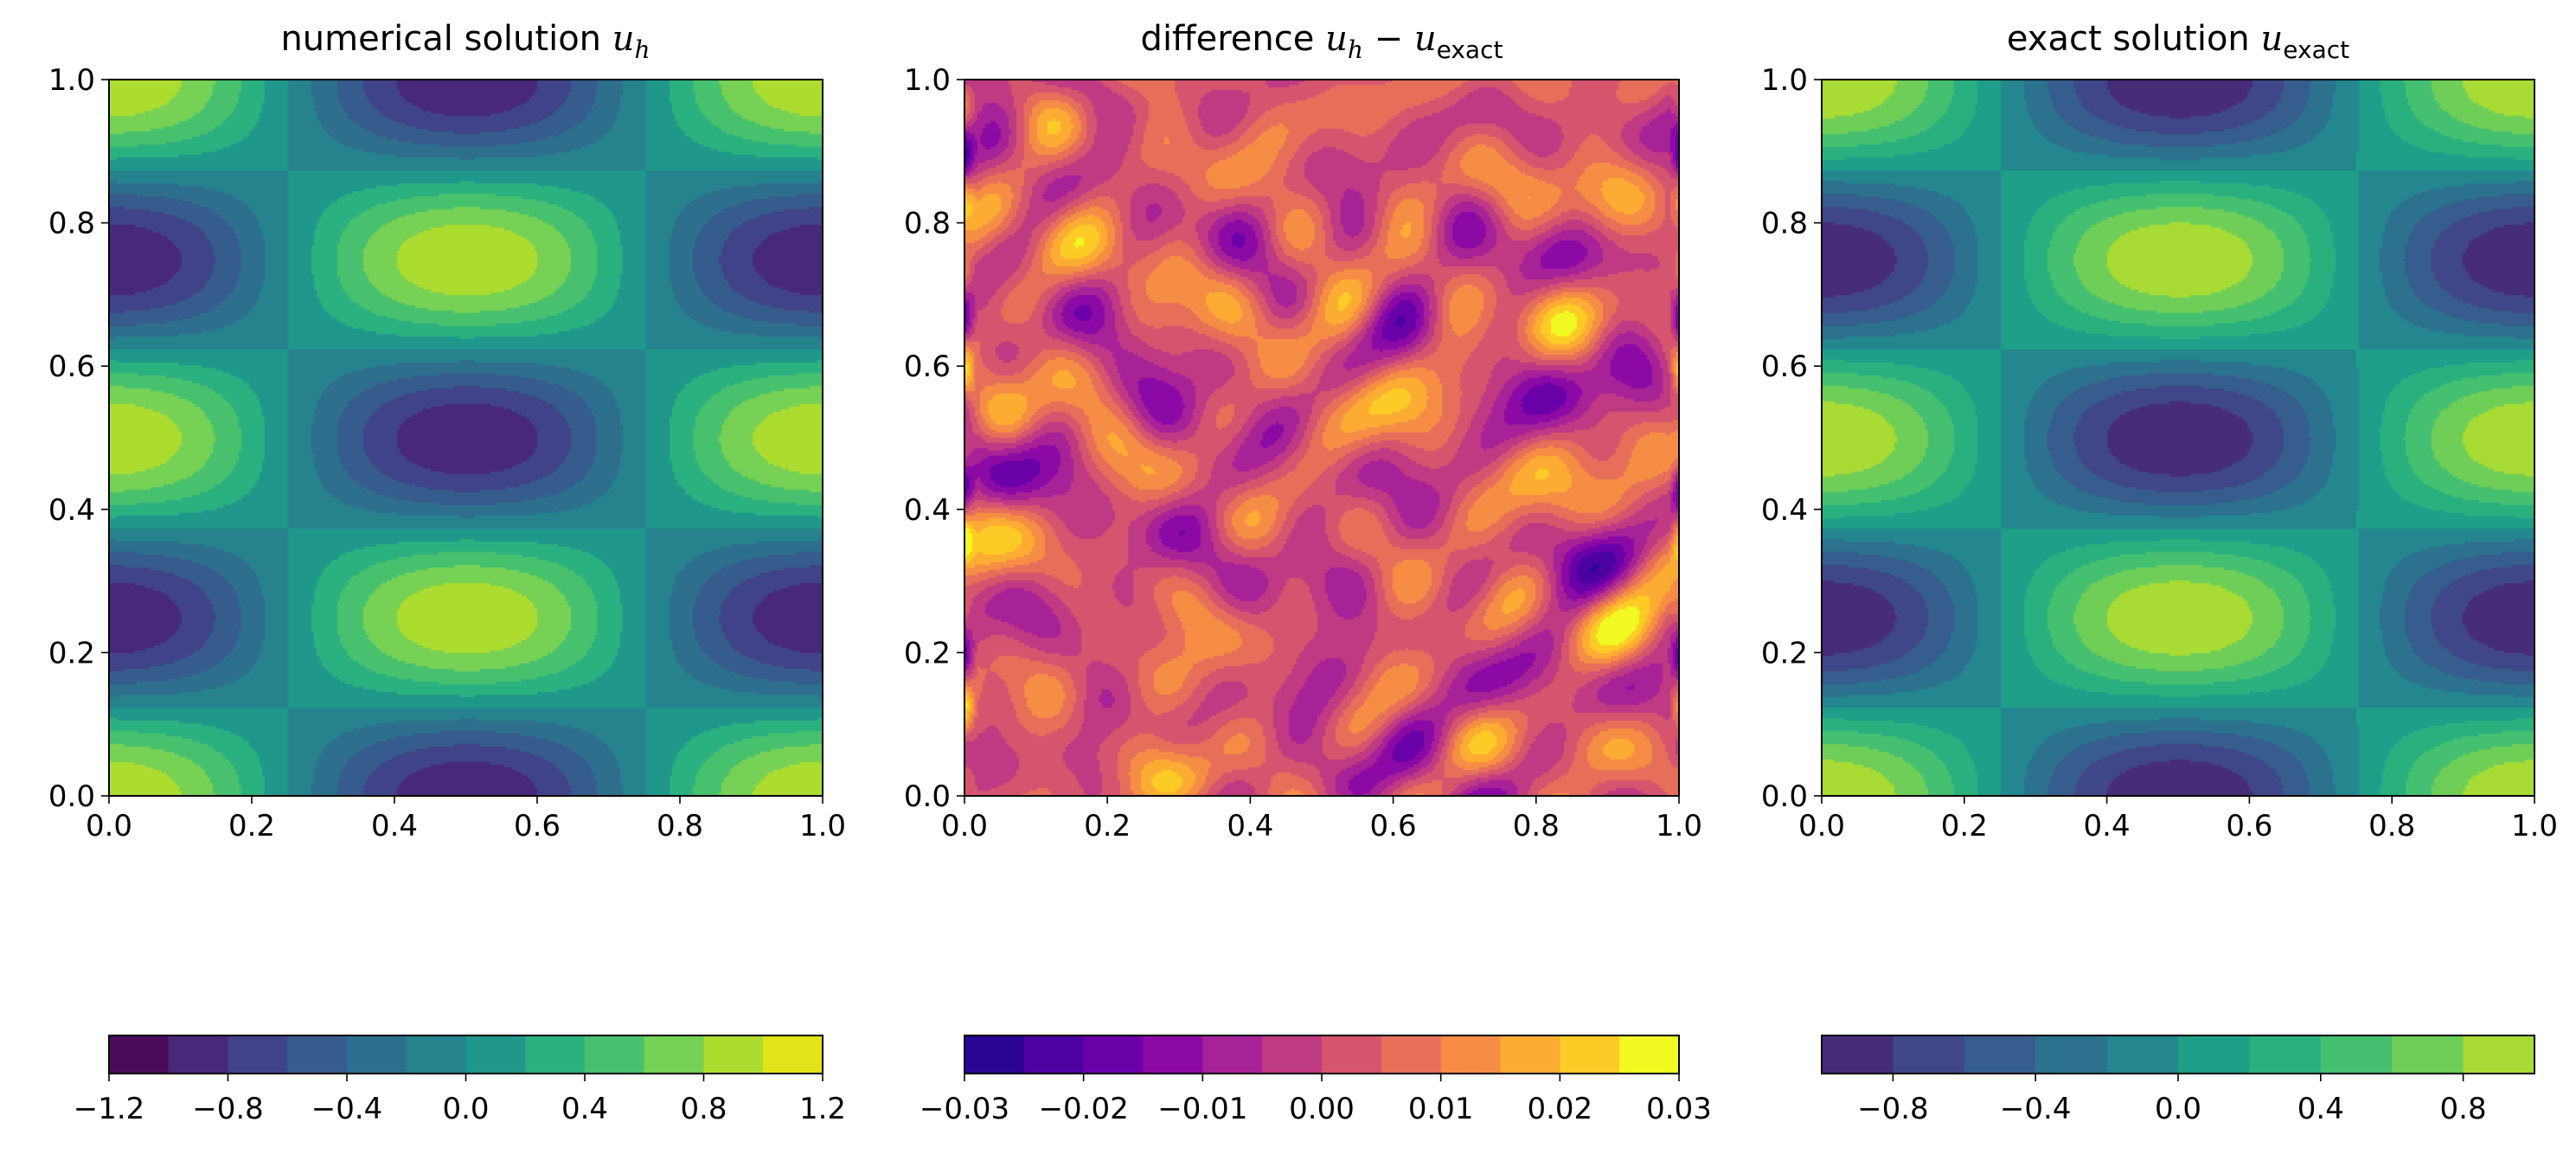 This screenshot has width=2576, height=1154. Describe the element at coordinates (822, 1109) in the screenshot. I see `colorbar-tick-label: 1.2` at that location.